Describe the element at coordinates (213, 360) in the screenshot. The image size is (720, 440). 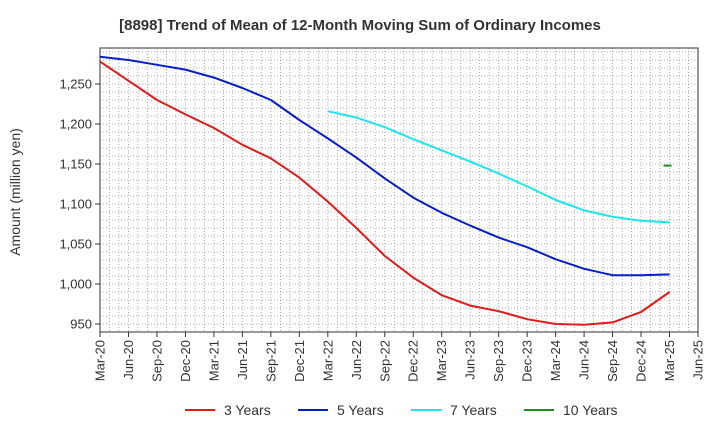
I see `x-tick-label: Mar-21` at that location.